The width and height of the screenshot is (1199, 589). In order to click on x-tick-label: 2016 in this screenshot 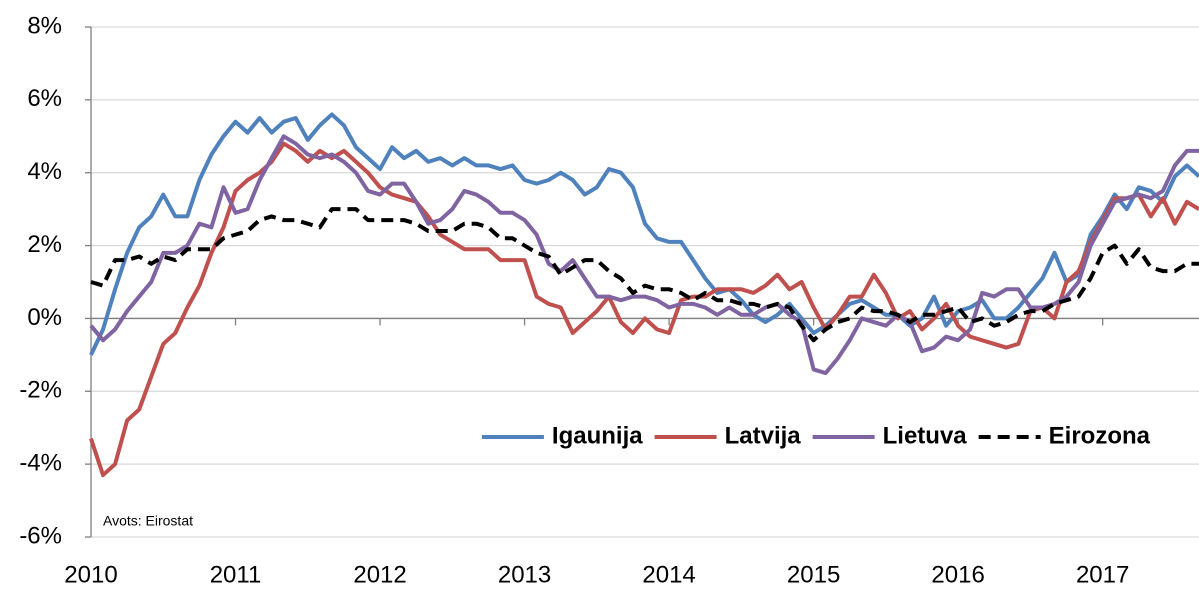, I will do `click(957, 574)`.